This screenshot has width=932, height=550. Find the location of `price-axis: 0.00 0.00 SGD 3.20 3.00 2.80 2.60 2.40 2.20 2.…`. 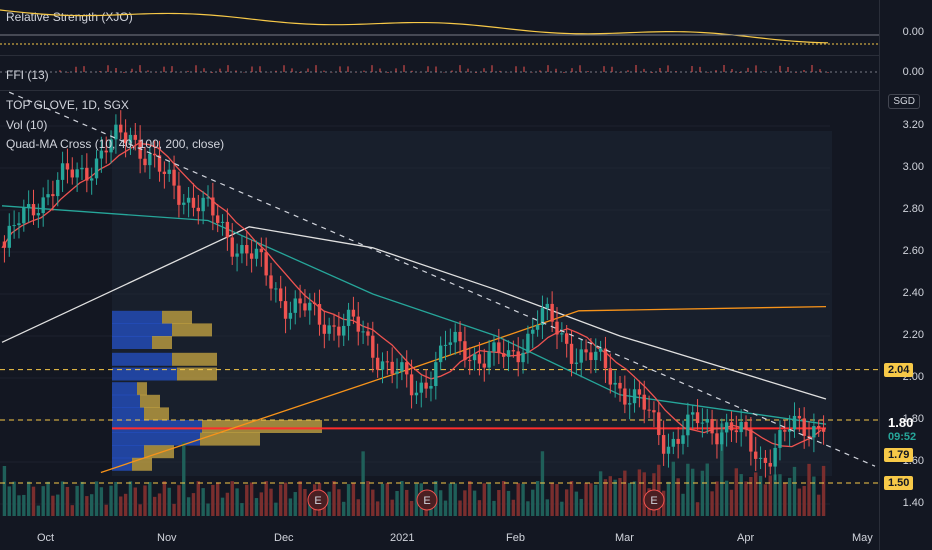

price-axis: 0.00 0.00 SGD 3.20 3.00 2.80 2.60 2.40 2.20 2.… is located at coordinates (905, 275).